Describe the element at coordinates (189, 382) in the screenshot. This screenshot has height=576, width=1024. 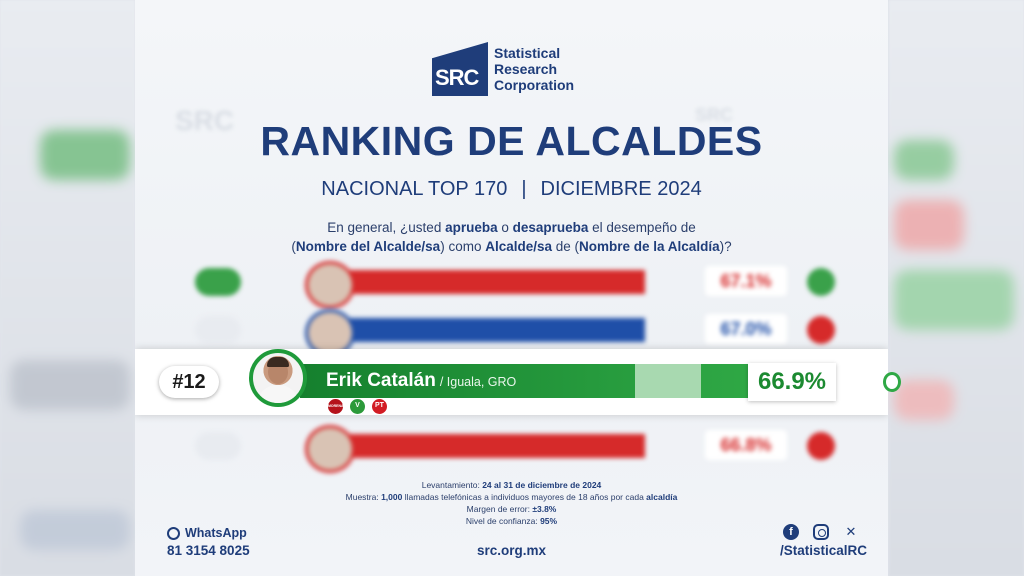
I see `rank-badge: #12` at that location.